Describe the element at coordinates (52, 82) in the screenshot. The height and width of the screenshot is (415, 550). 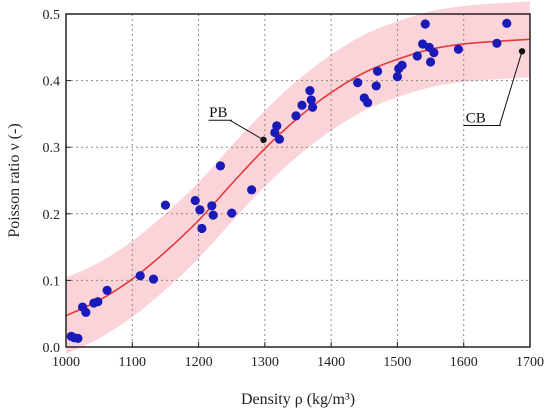
I see `y-tick-label: 0.4` at that location.